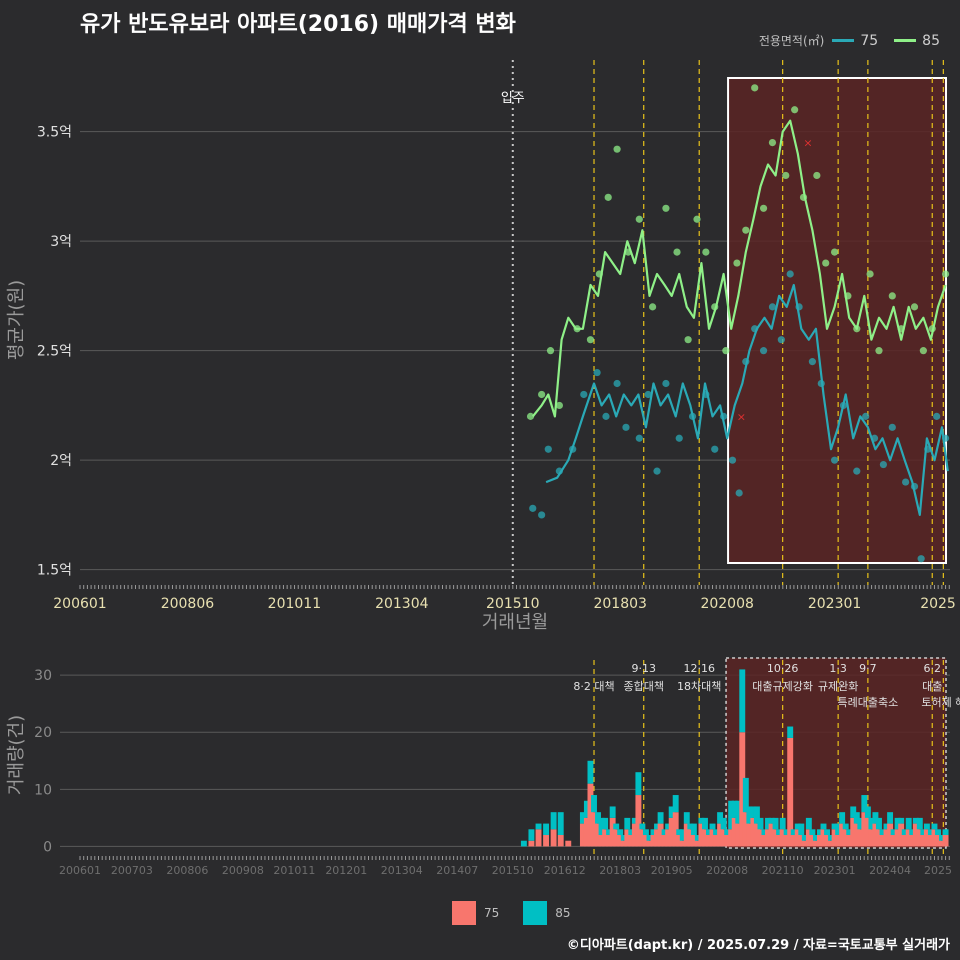 The height and width of the screenshot is (960, 960). I want to click on volume-x-tick-label: 202110, so click(783, 870).